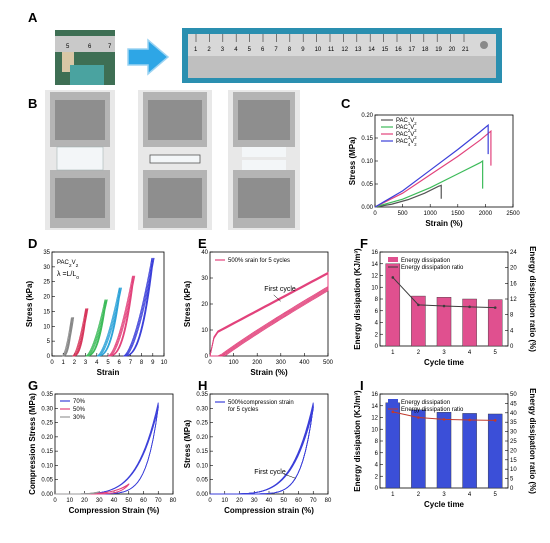 Image resolution: width=550 pixels, height=543 pixels. I want to click on y2-tick-label: 15, so click(513, 461).